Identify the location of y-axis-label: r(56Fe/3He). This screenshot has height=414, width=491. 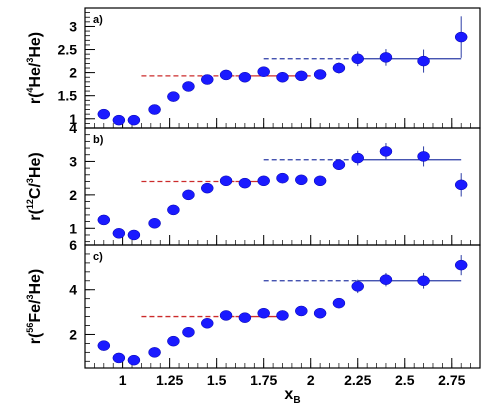
(34, 307).